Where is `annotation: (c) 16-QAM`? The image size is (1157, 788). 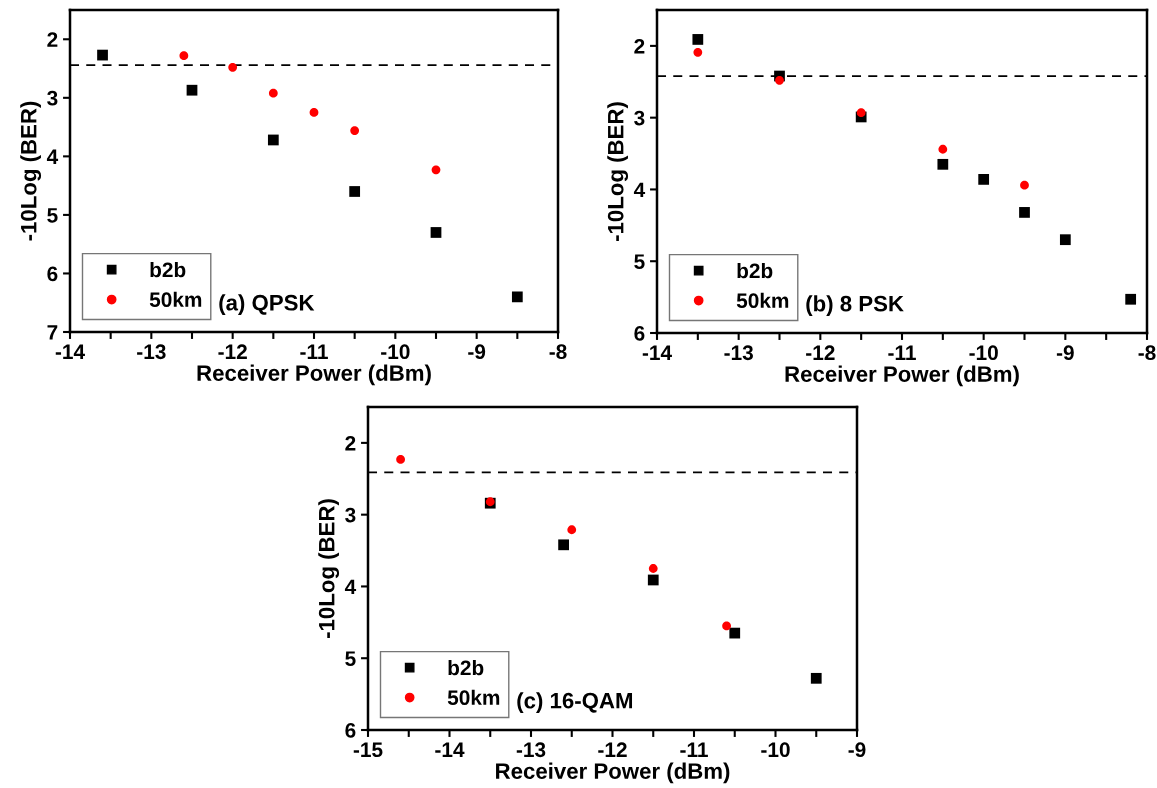 annotation: (c) 16-QAM is located at coordinates (575, 702).